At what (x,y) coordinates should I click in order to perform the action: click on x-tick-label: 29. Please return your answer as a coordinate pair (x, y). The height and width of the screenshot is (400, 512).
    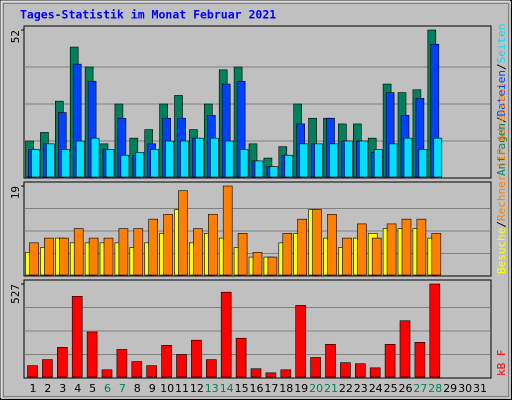
    Looking at the image, I should click on (450, 388).